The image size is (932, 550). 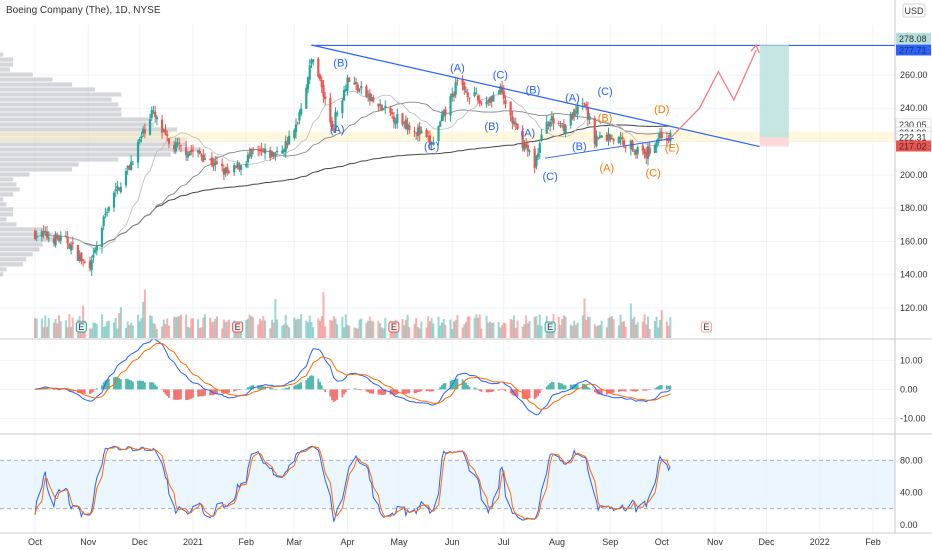 I want to click on macd-pane, so click(x=353, y=377).